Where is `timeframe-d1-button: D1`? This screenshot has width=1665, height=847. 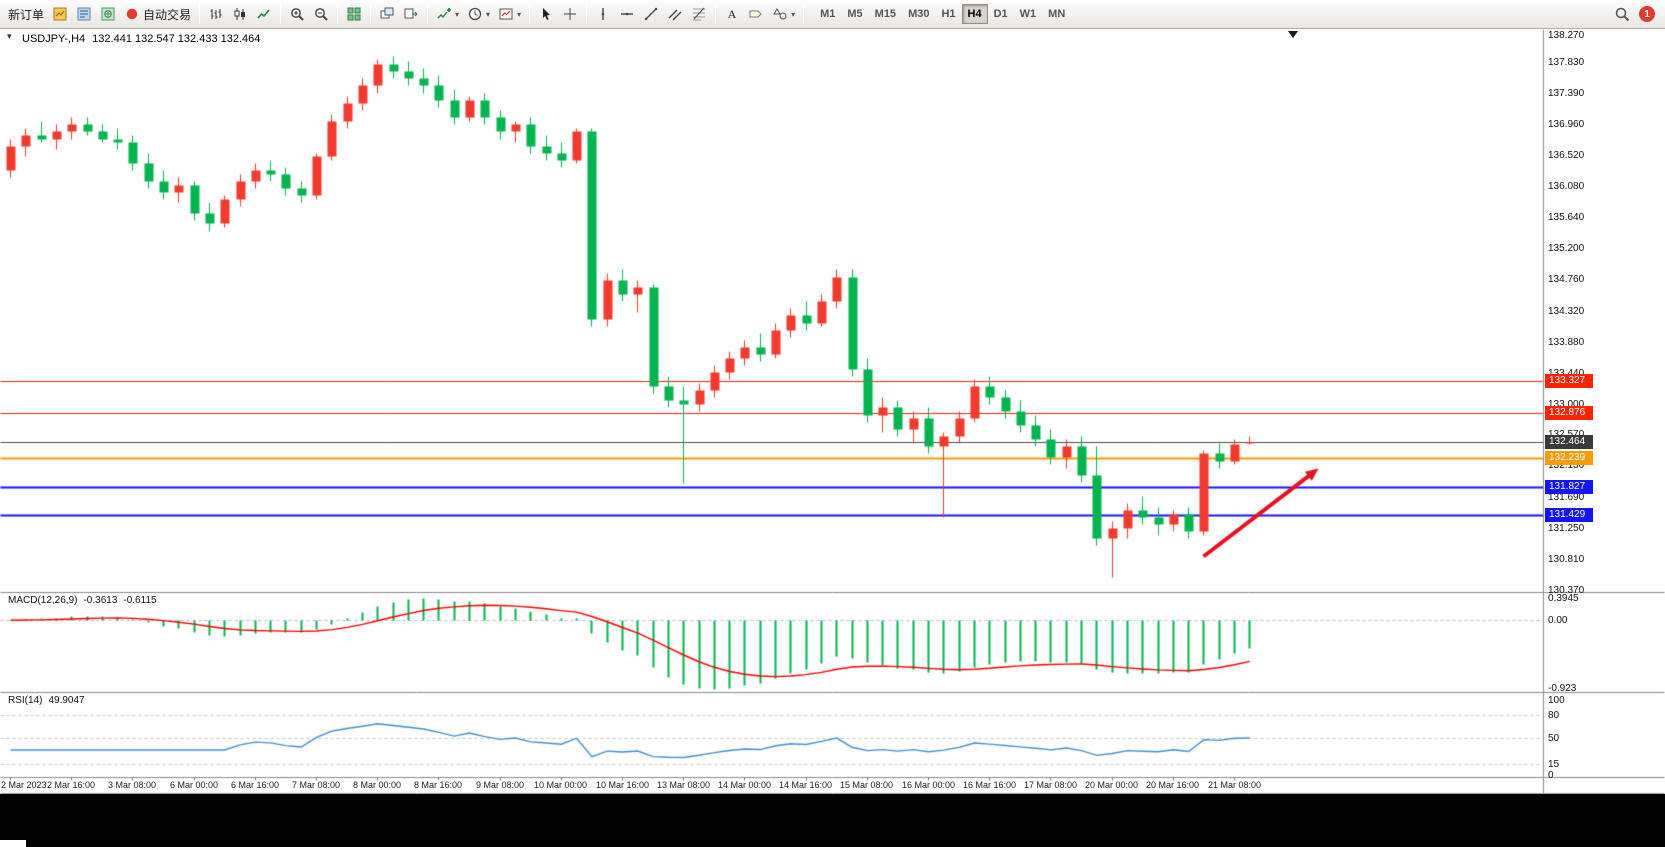
timeframe-d1-button: D1 is located at coordinates (1001, 14).